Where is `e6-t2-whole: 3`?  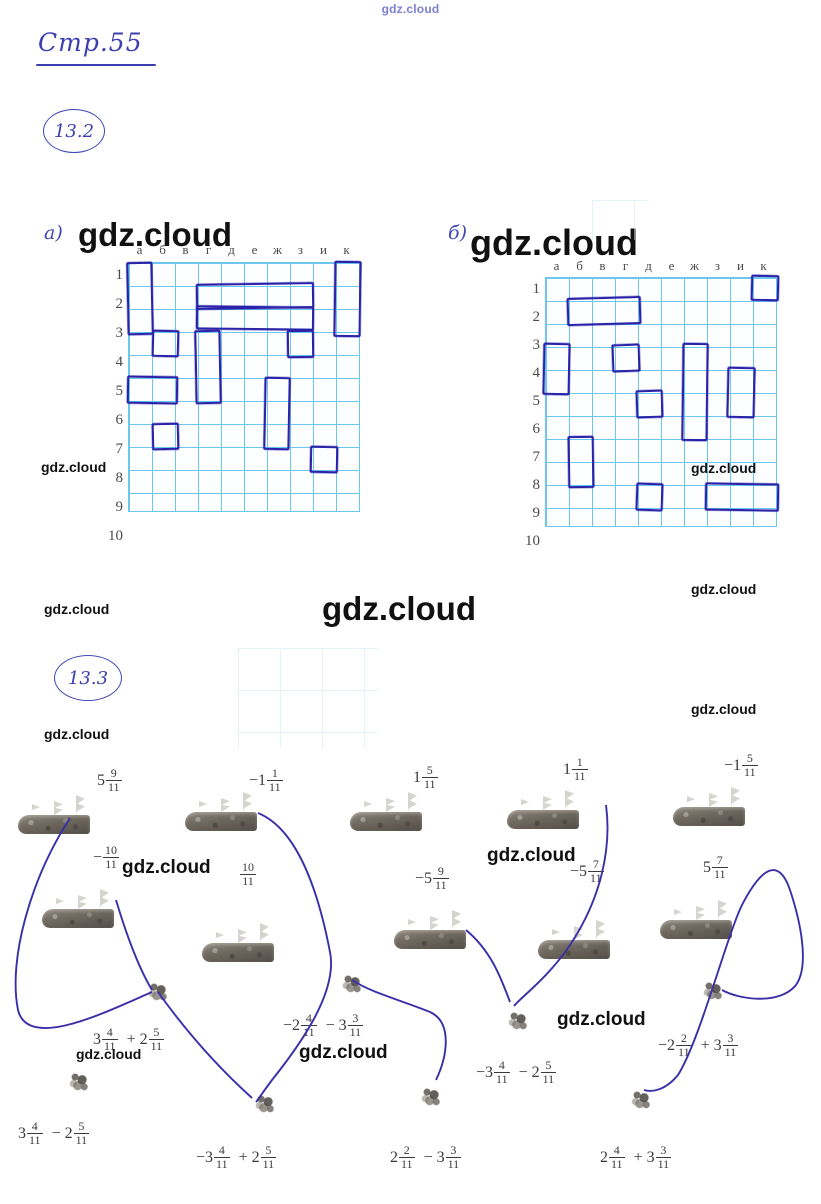
e6-t2-whole: 3 is located at coordinates (440, 1157).